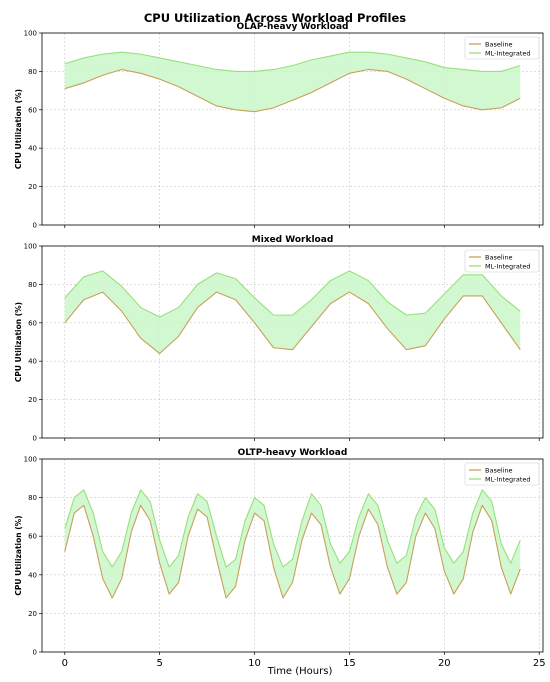  What do you see at coordinates (539, 663) in the screenshot?
I see `x-tick-label: 25` at bounding box center [539, 663].